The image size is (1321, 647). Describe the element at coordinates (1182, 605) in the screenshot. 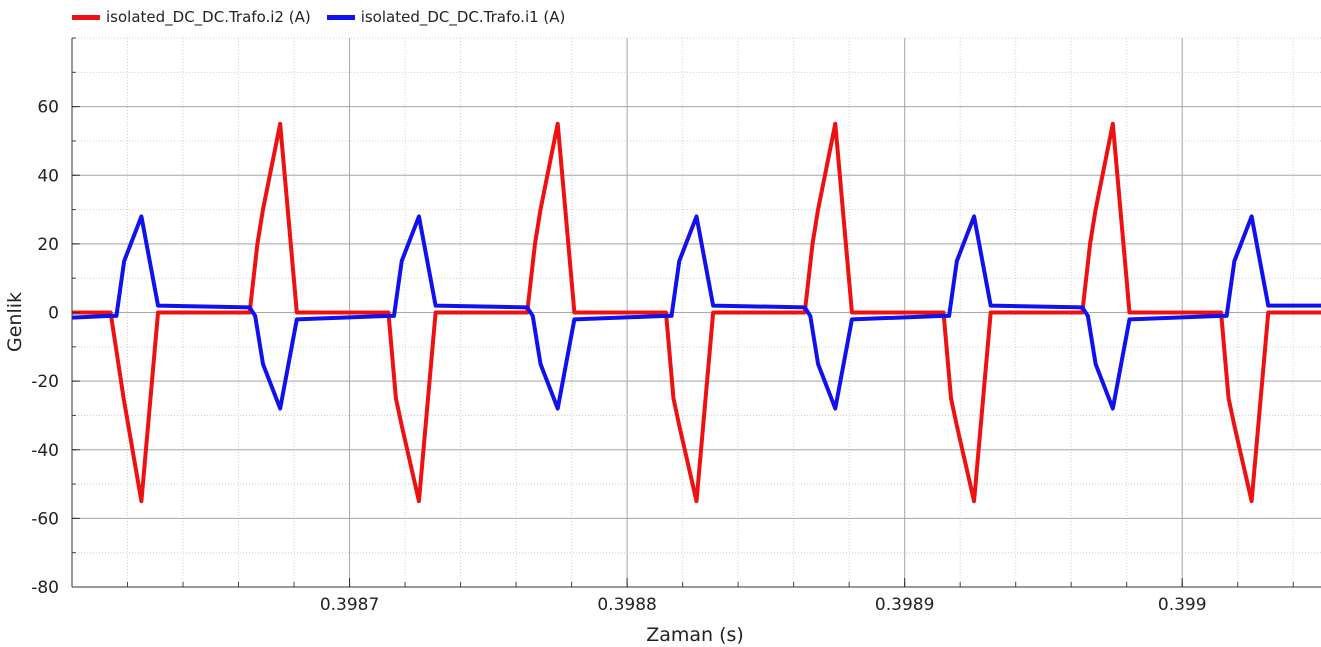

I see `x-tick-label: 0.399` at that location.